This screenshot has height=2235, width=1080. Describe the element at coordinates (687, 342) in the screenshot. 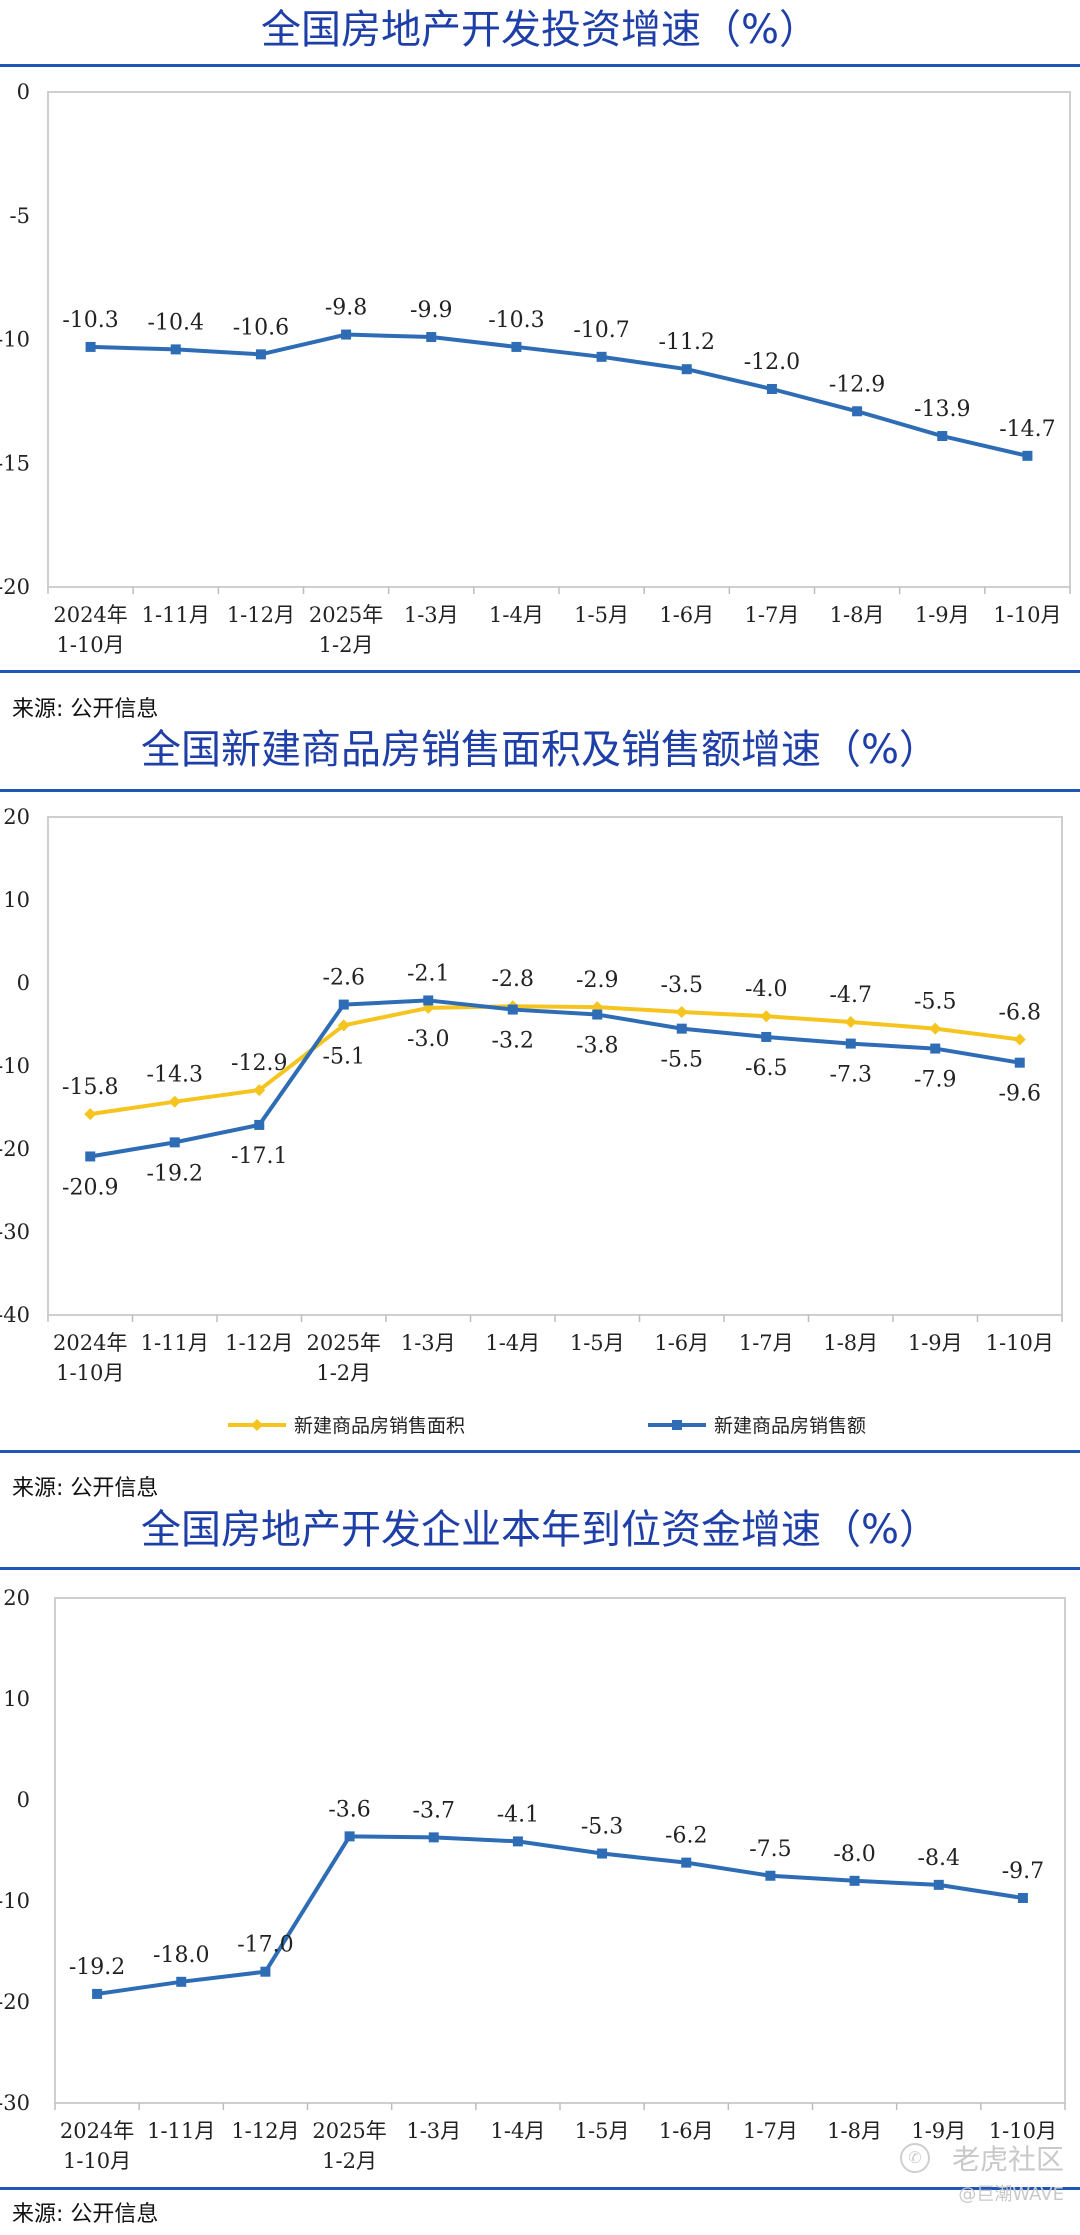

I see `data-label: -11.2` at that location.